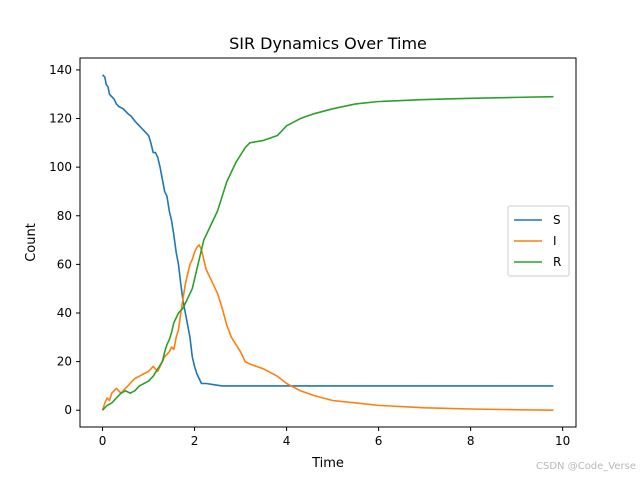  I want to click on x-tick-label: 6, so click(379, 441).